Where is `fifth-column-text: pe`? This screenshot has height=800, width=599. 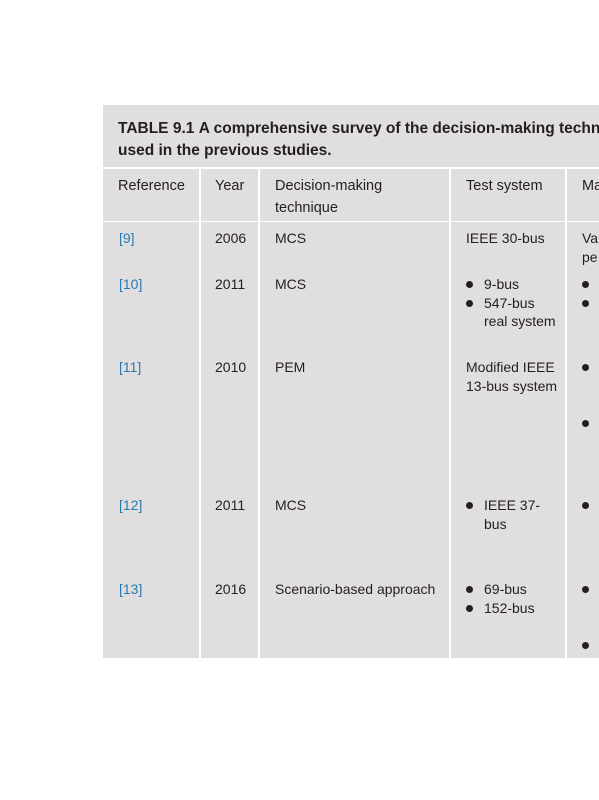 fifth-column-text: pe is located at coordinates (590, 256).